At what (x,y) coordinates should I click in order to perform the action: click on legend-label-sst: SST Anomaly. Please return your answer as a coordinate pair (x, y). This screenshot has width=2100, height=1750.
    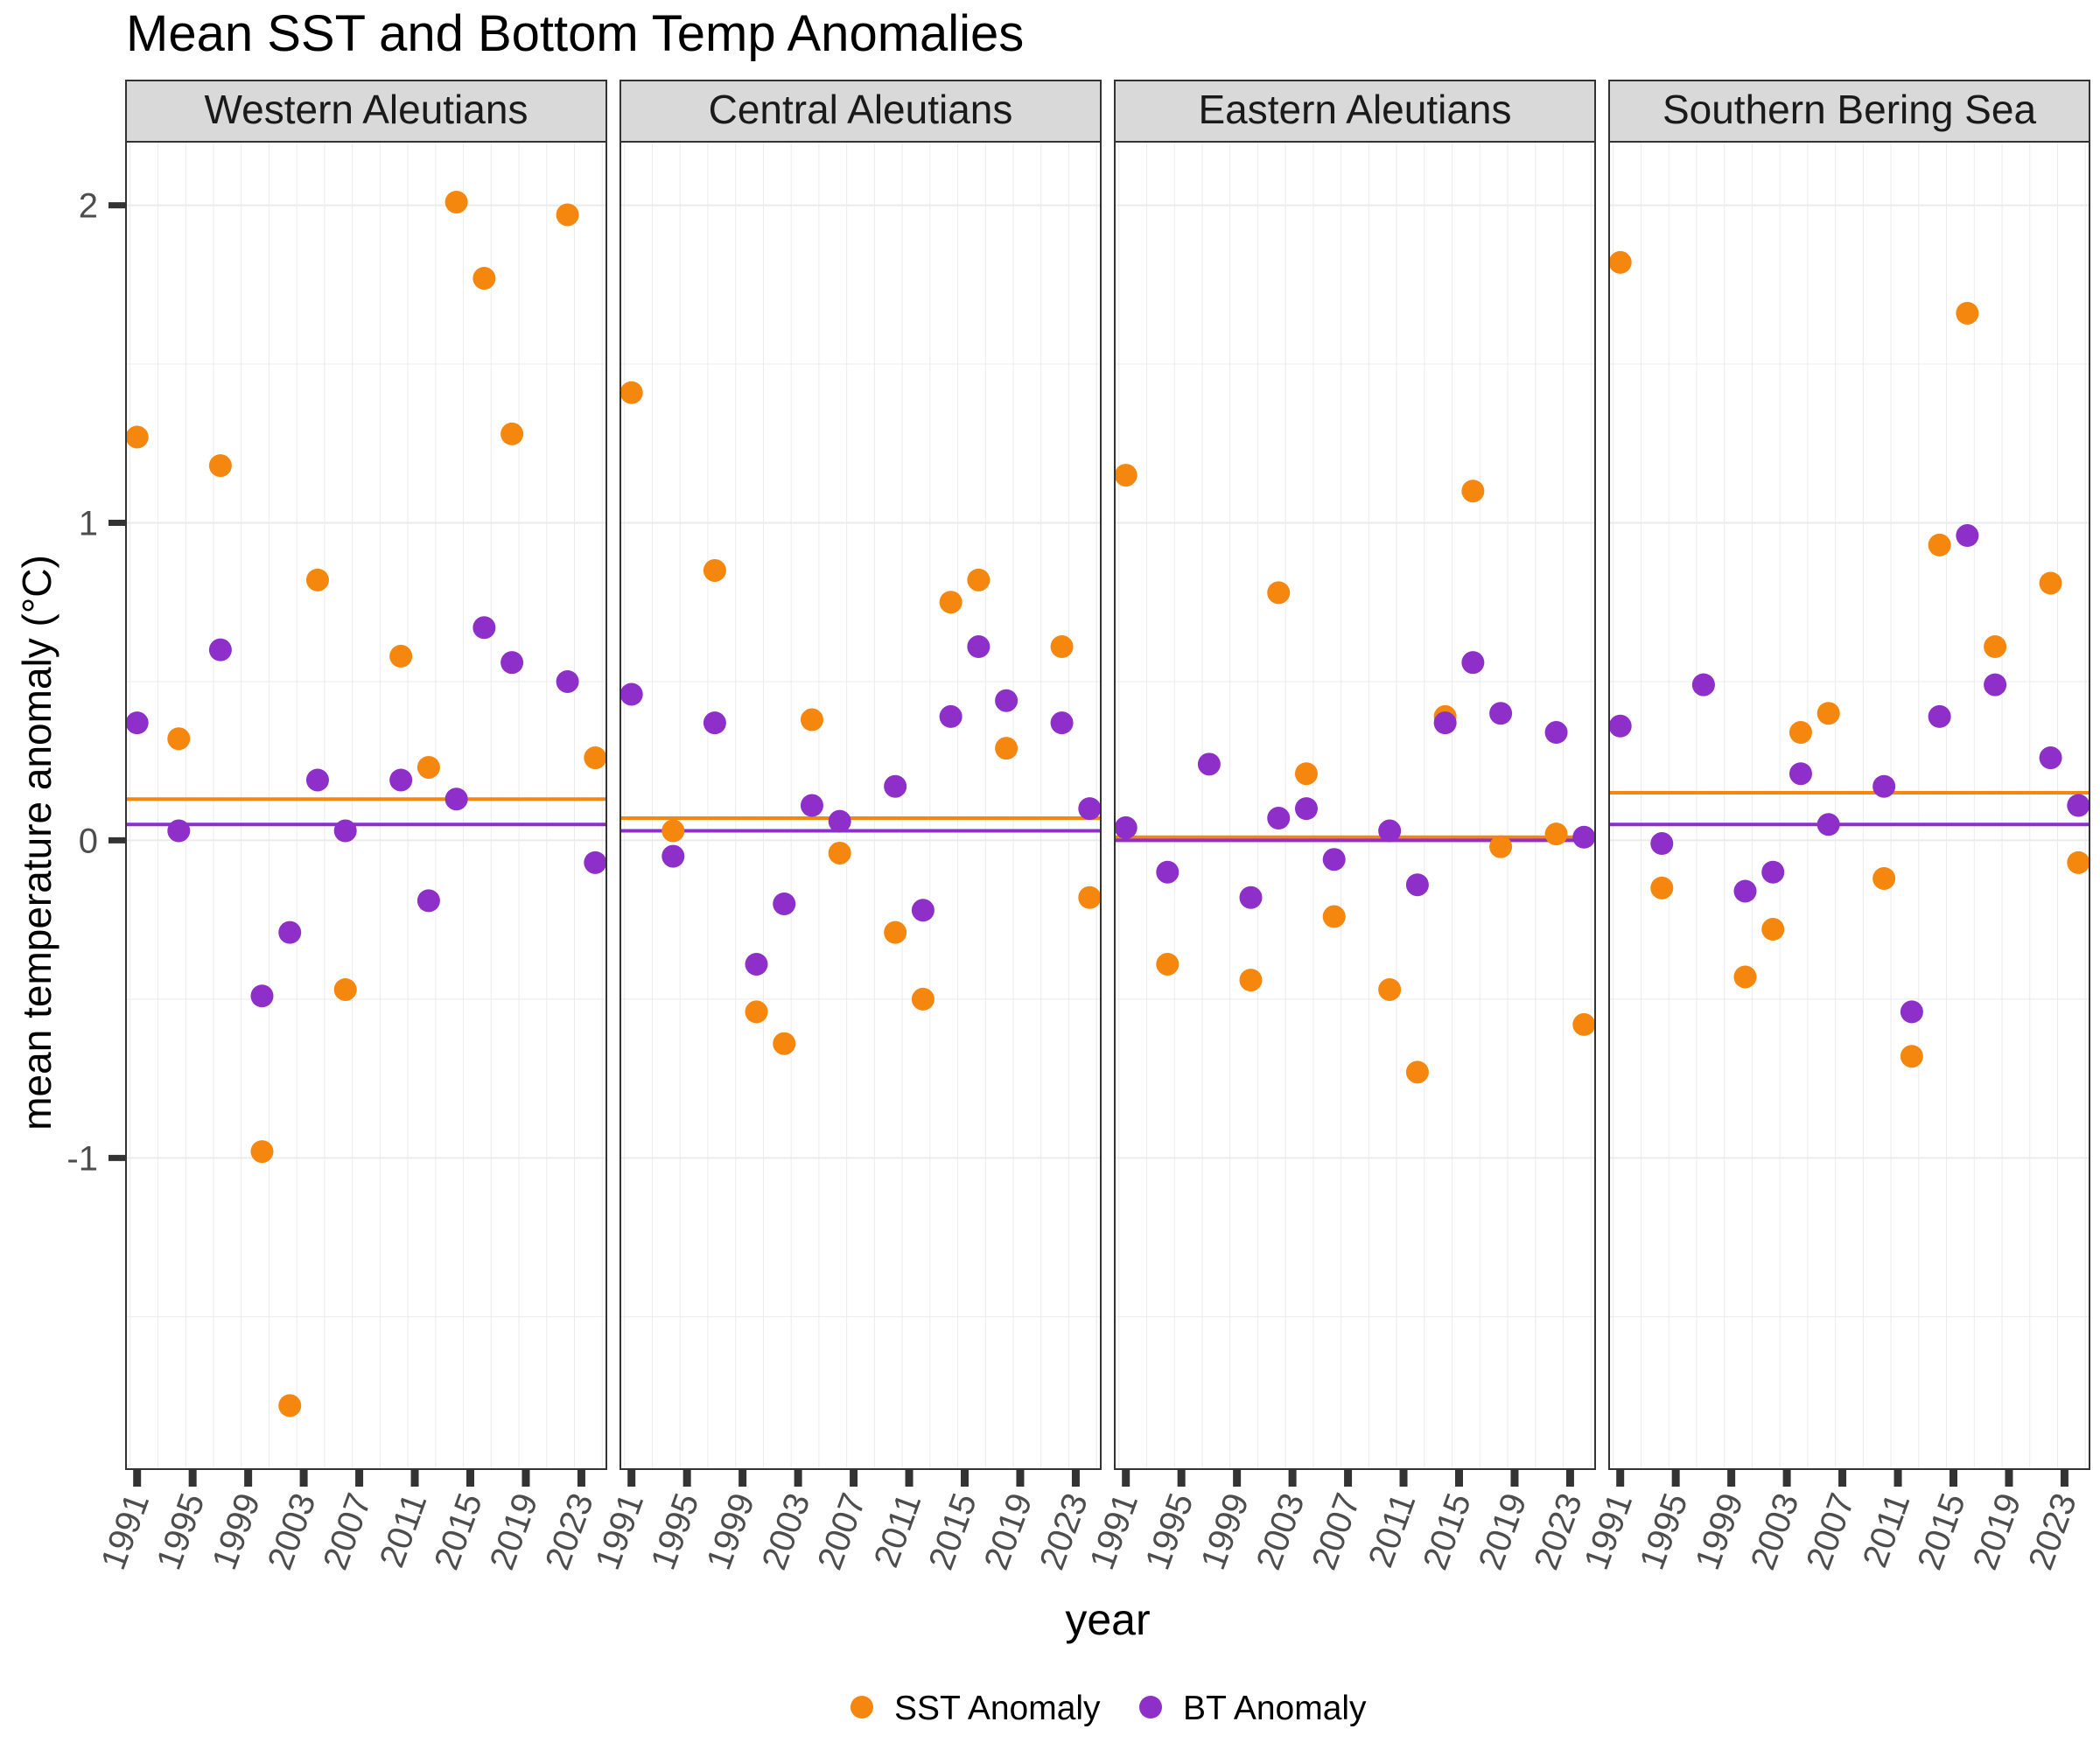
    Looking at the image, I should click on (997, 1708).